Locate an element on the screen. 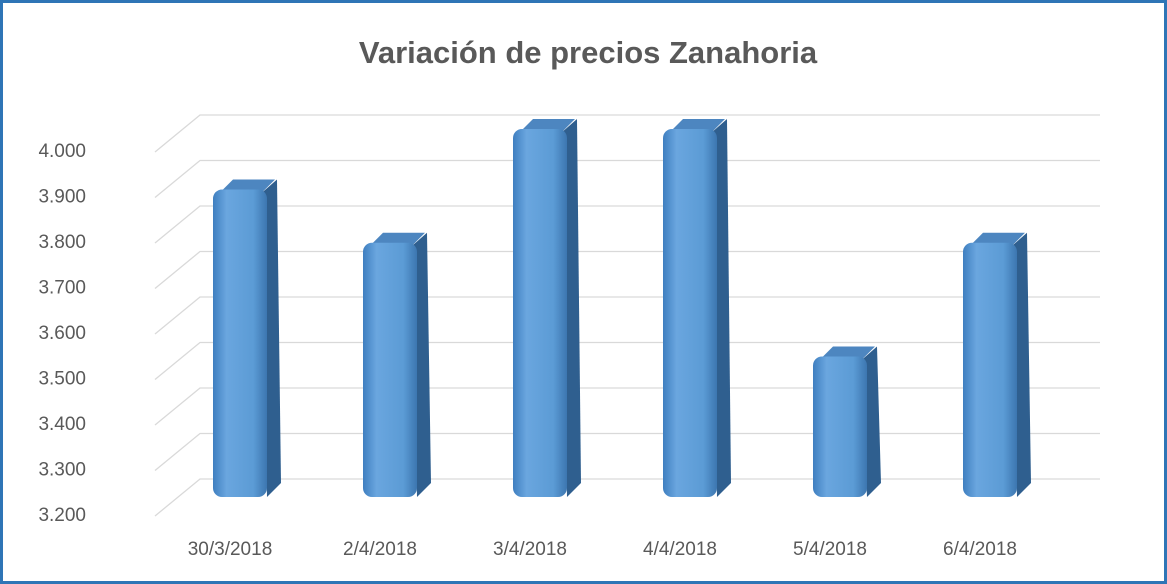  x-tick-label: 5/4/2018 is located at coordinates (830, 549).